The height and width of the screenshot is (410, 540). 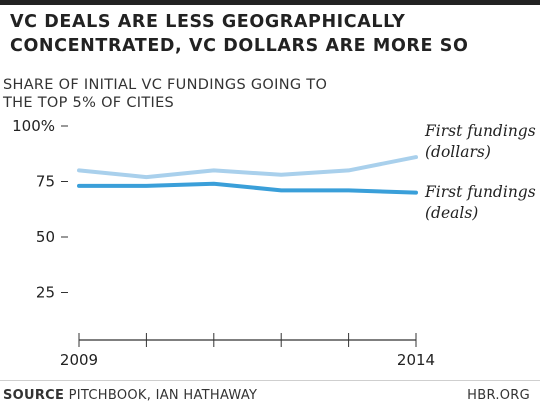 What do you see at coordinates (45, 182) in the screenshot?
I see `y-tick-label: 75` at bounding box center [45, 182].